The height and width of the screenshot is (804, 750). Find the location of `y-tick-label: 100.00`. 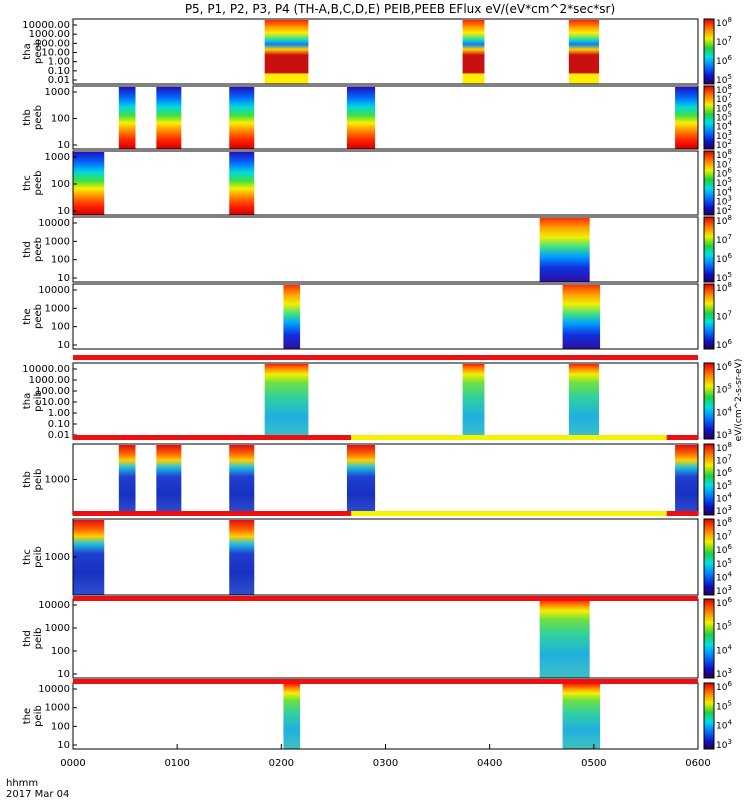

y-tick-label: 100.00 is located at coordinates (52, 391).